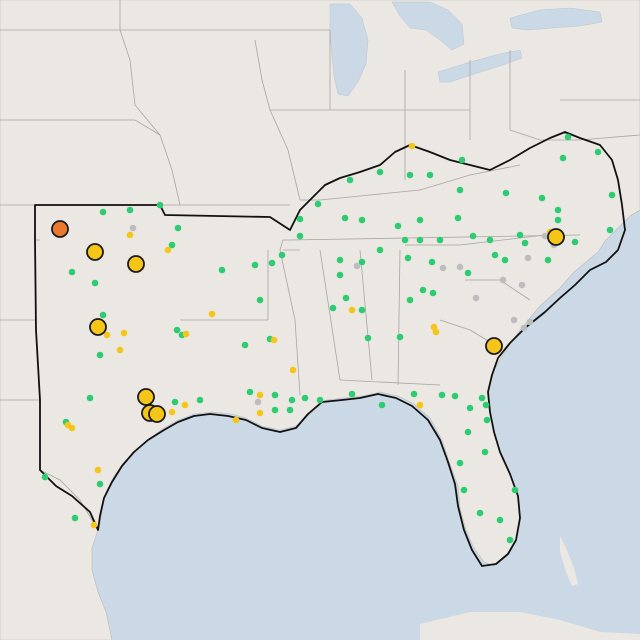 Image resolution: width=640 pixels, height=640 pixels. I want to click on orange-large-site-marker, so click(60, 229).